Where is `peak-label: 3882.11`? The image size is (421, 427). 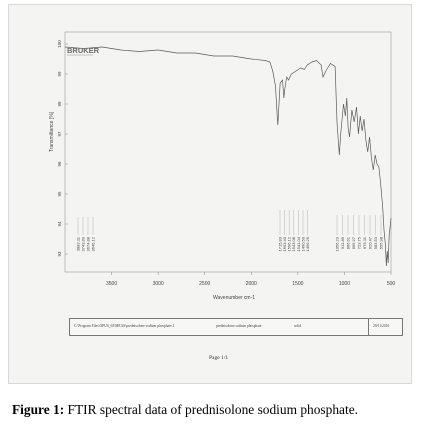 peak-label: 3882.11 is located at coordinates (77, 243).